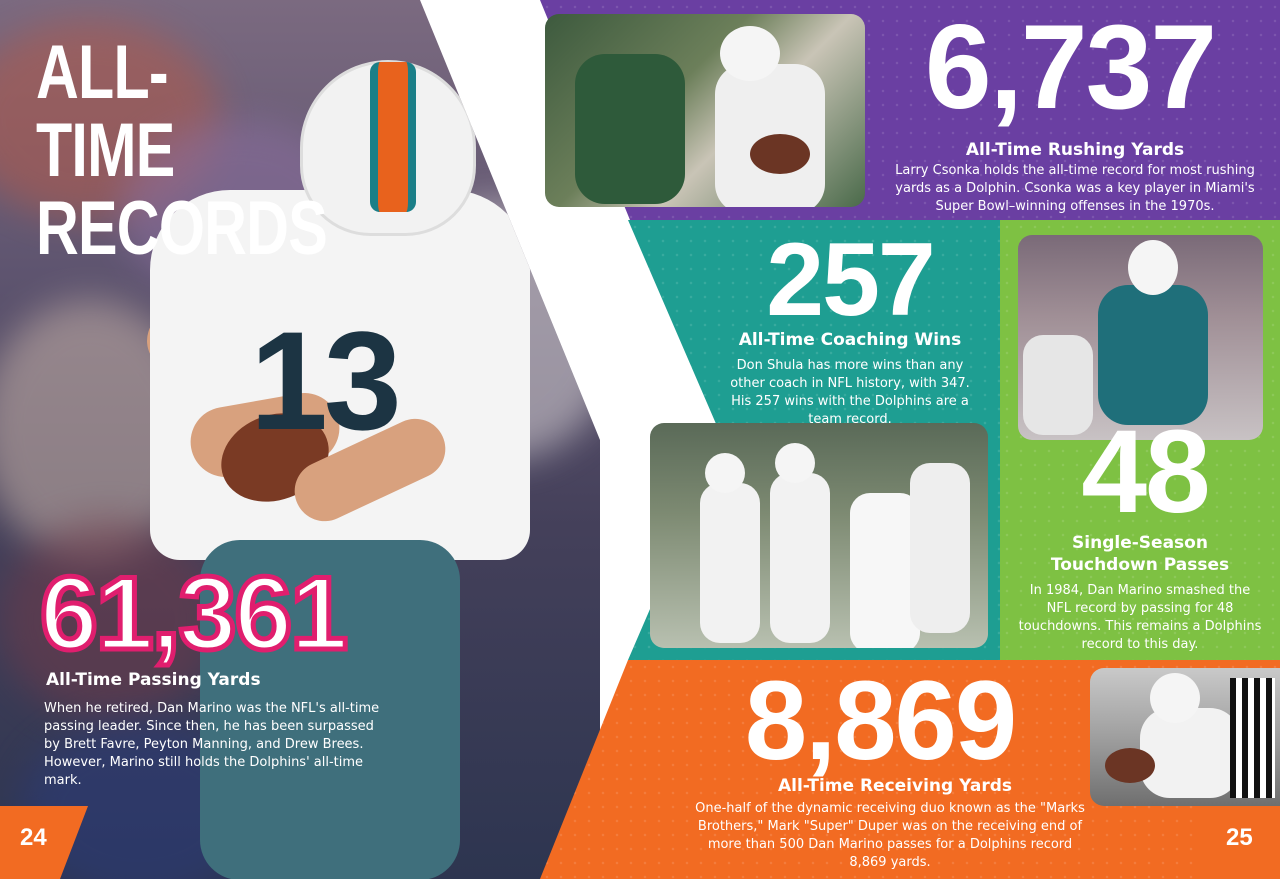  Describe the element at coordinates (182, 228) in the screenshot. I see `title-line-2: RECORDS` at that location.